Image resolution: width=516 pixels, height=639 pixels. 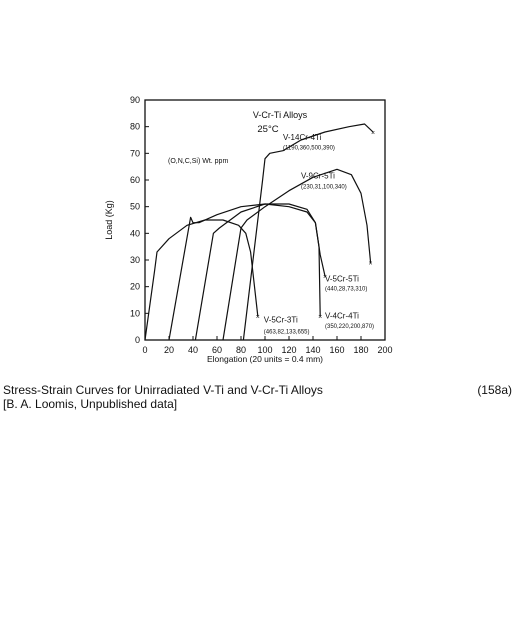 I want to click on x-tick-label: 80, so click(x=241, y=350).